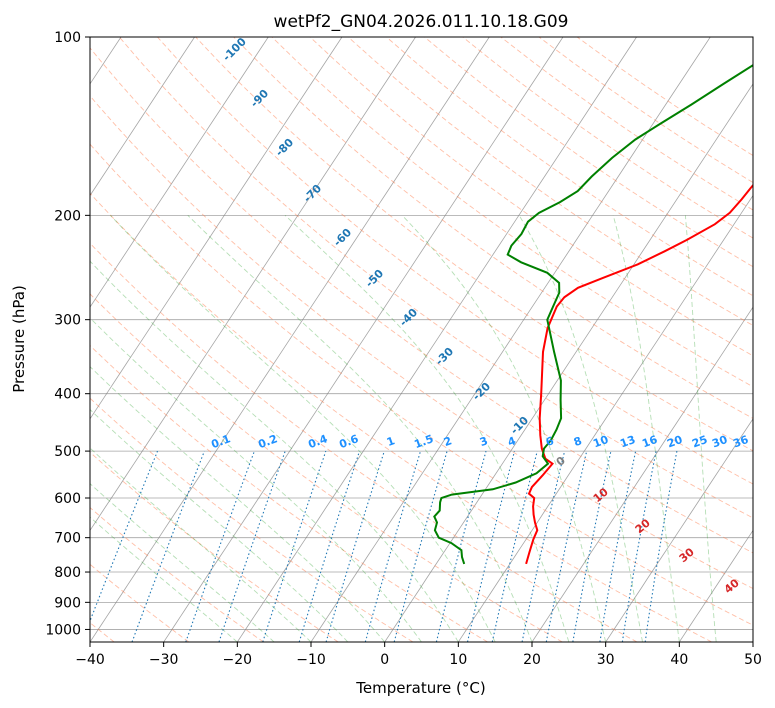 The width and height of the screenshot is (775, 708). Describe the element at coordinates (444, 356) in the screenshot. I see `dry-adiabat-label: -30` at that location.